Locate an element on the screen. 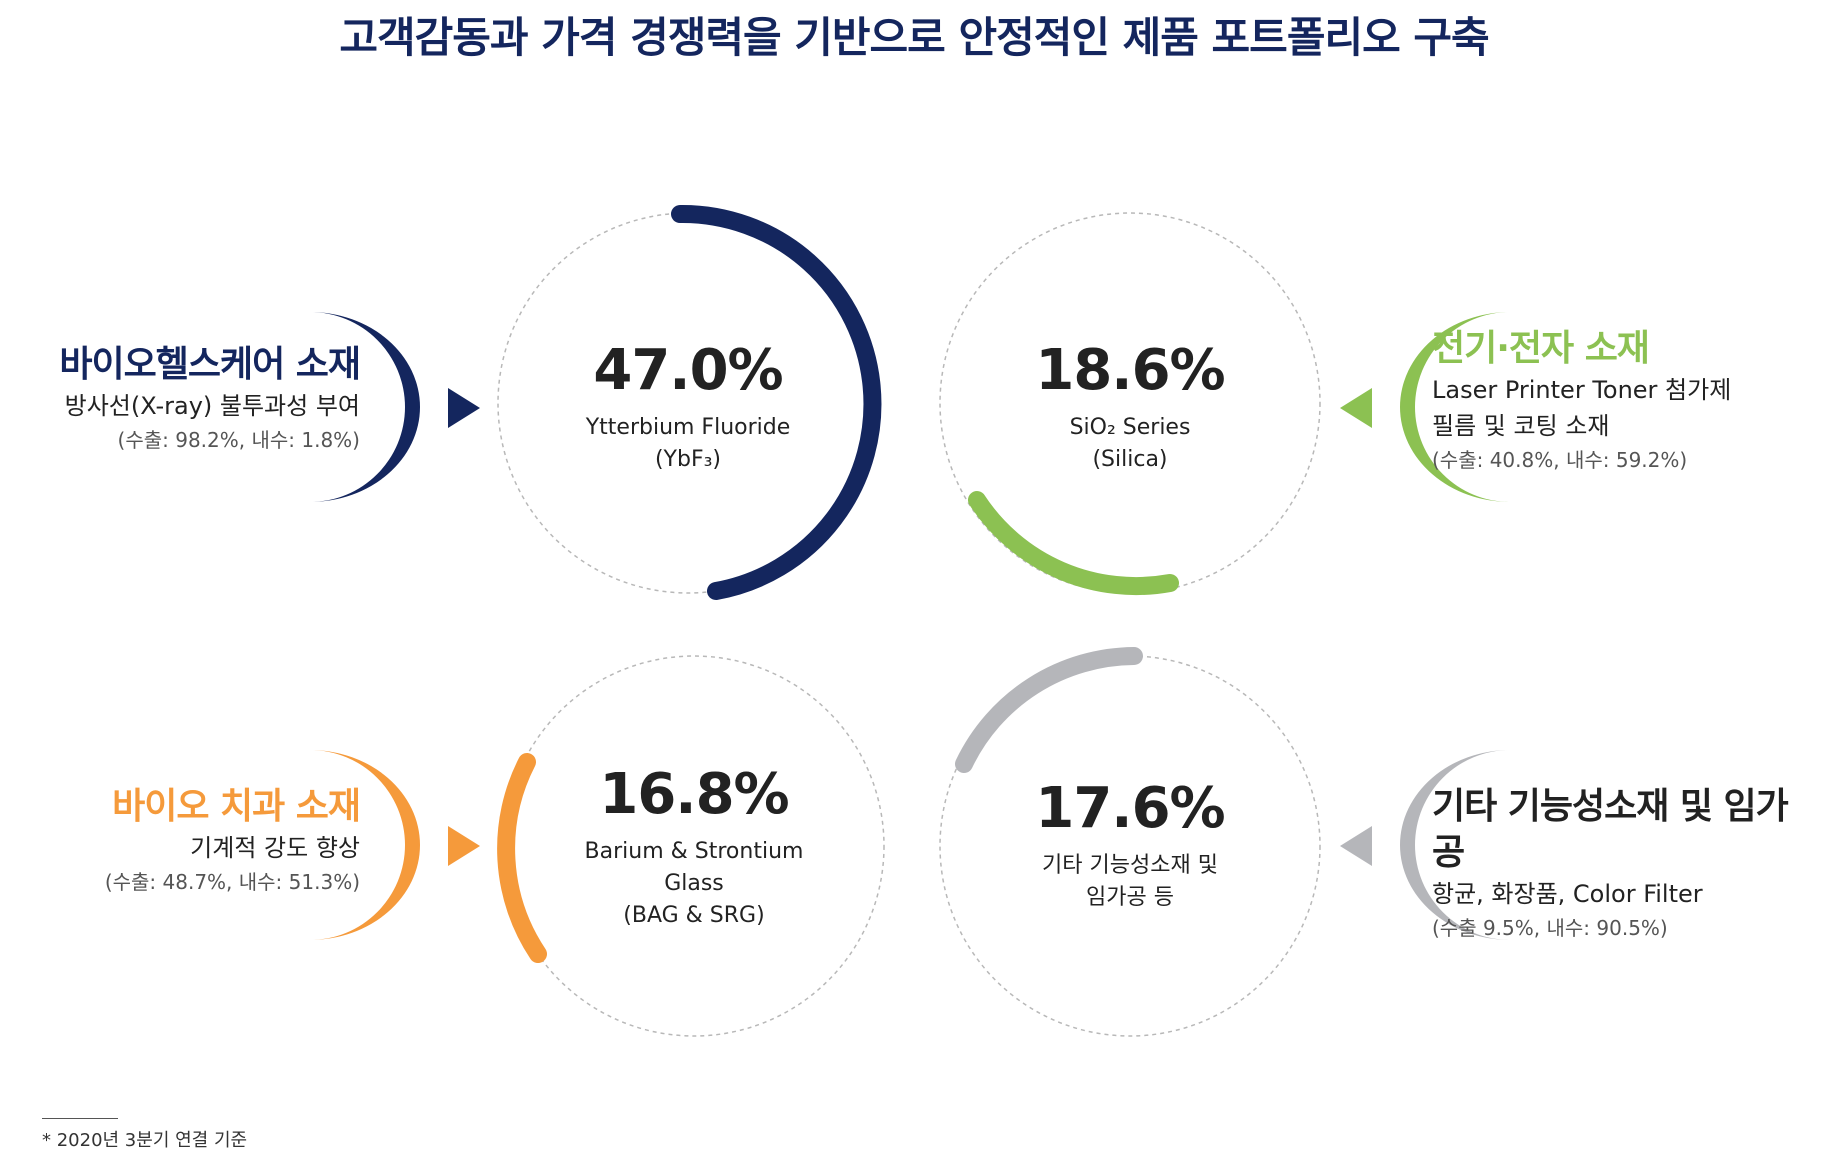 This screenshot has width=1828, height=1152. category-use: 기계적 강도 향상 is located at coordinates (275, 848).